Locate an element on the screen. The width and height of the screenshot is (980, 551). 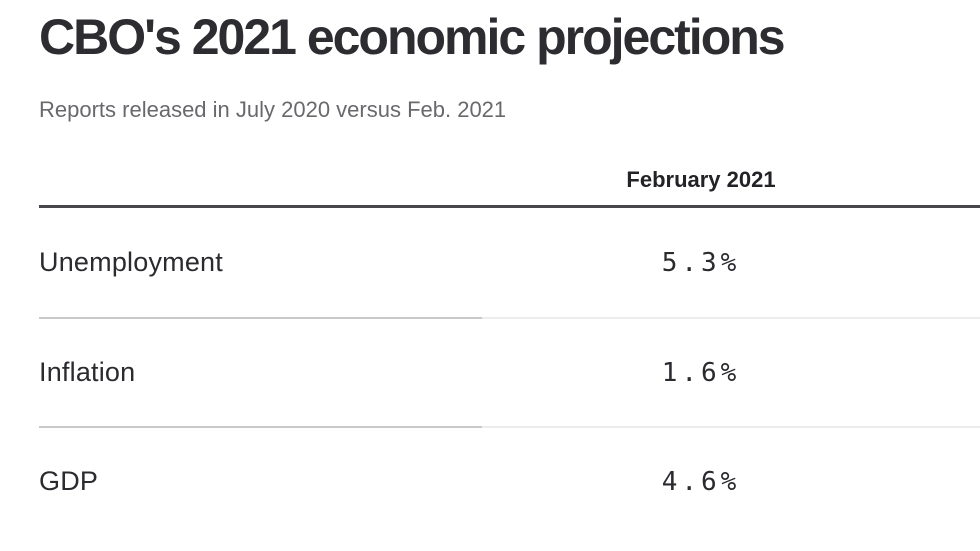
table-header-row: February 2021 is located at coordinates (509, 165).